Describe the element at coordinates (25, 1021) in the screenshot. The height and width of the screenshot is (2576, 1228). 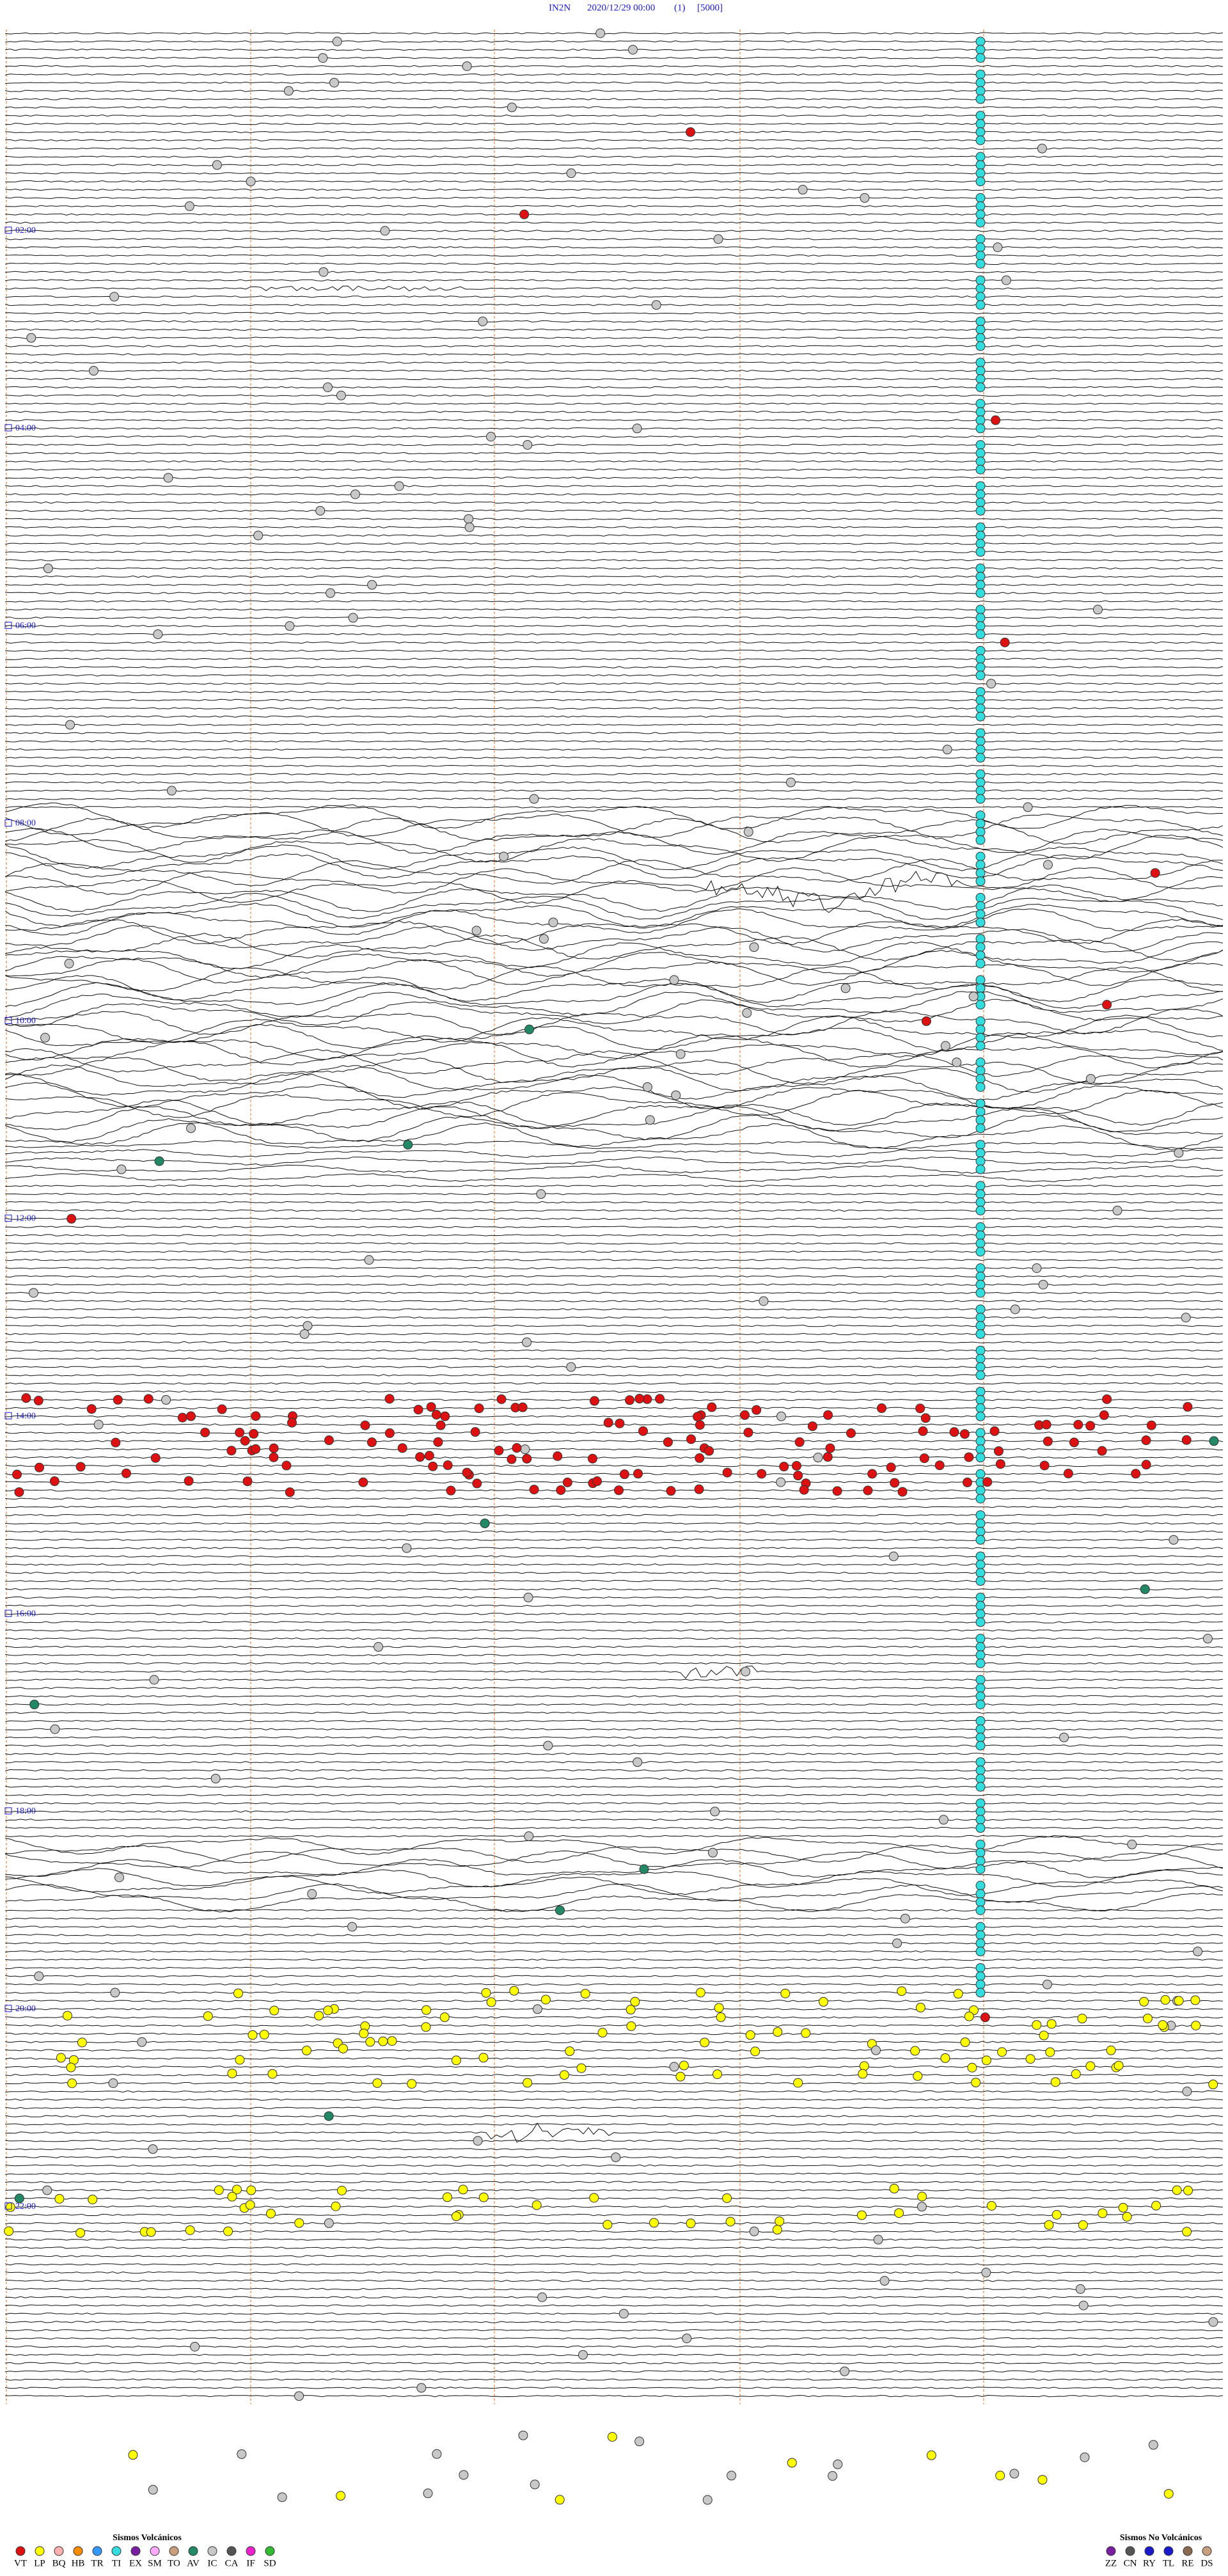
I see `time-label: 10:00` at that location.